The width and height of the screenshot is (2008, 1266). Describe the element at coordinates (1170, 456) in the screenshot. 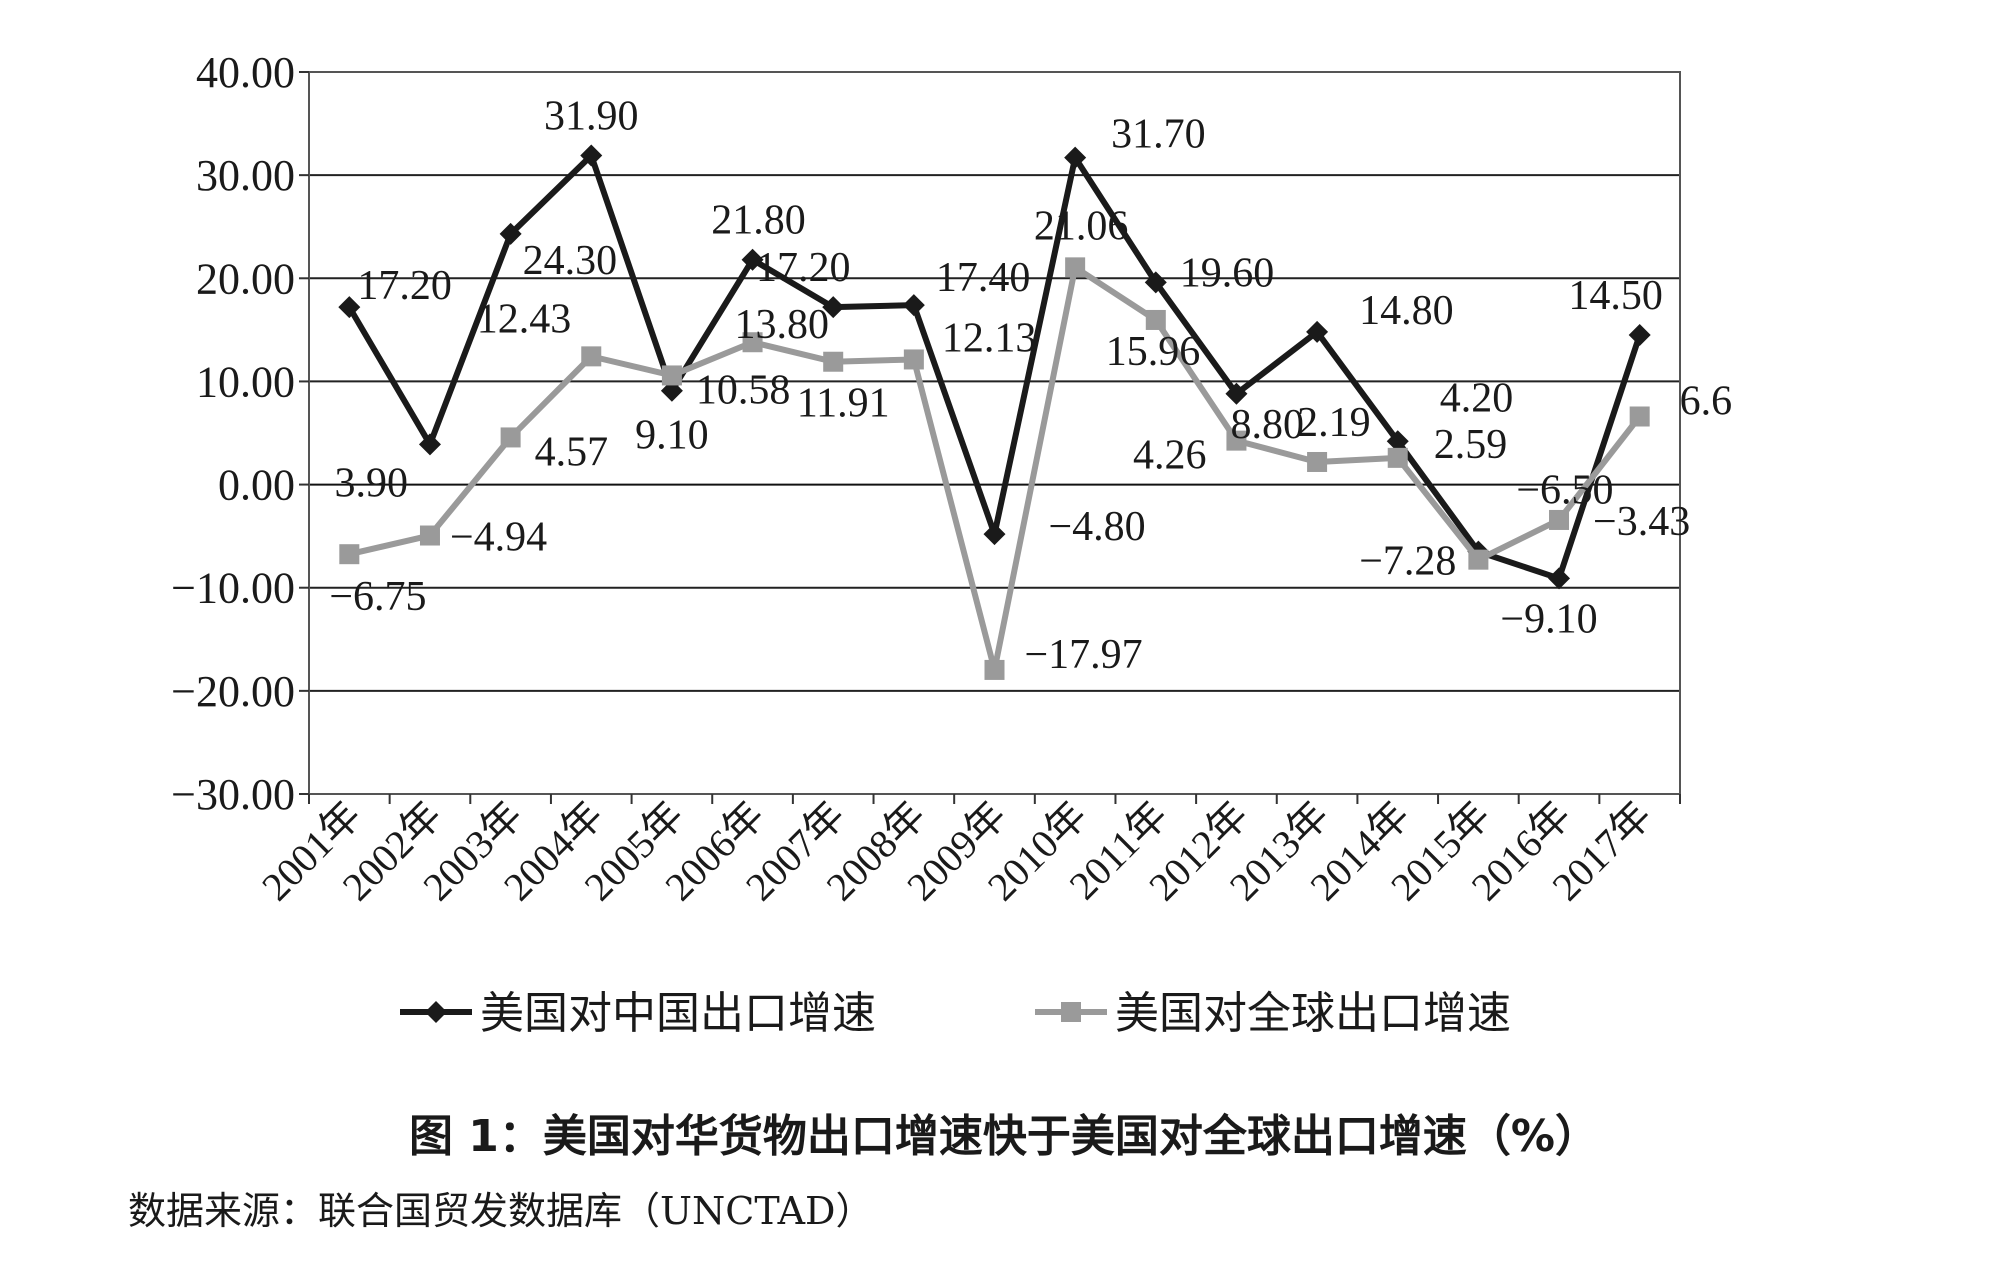

I see `data-label: 4.26` at that location.